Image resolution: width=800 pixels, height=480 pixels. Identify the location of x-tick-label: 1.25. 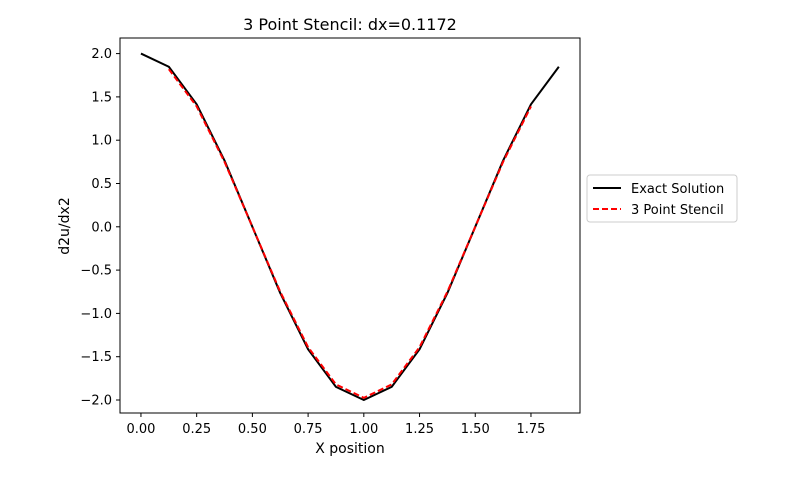
(419, 429).